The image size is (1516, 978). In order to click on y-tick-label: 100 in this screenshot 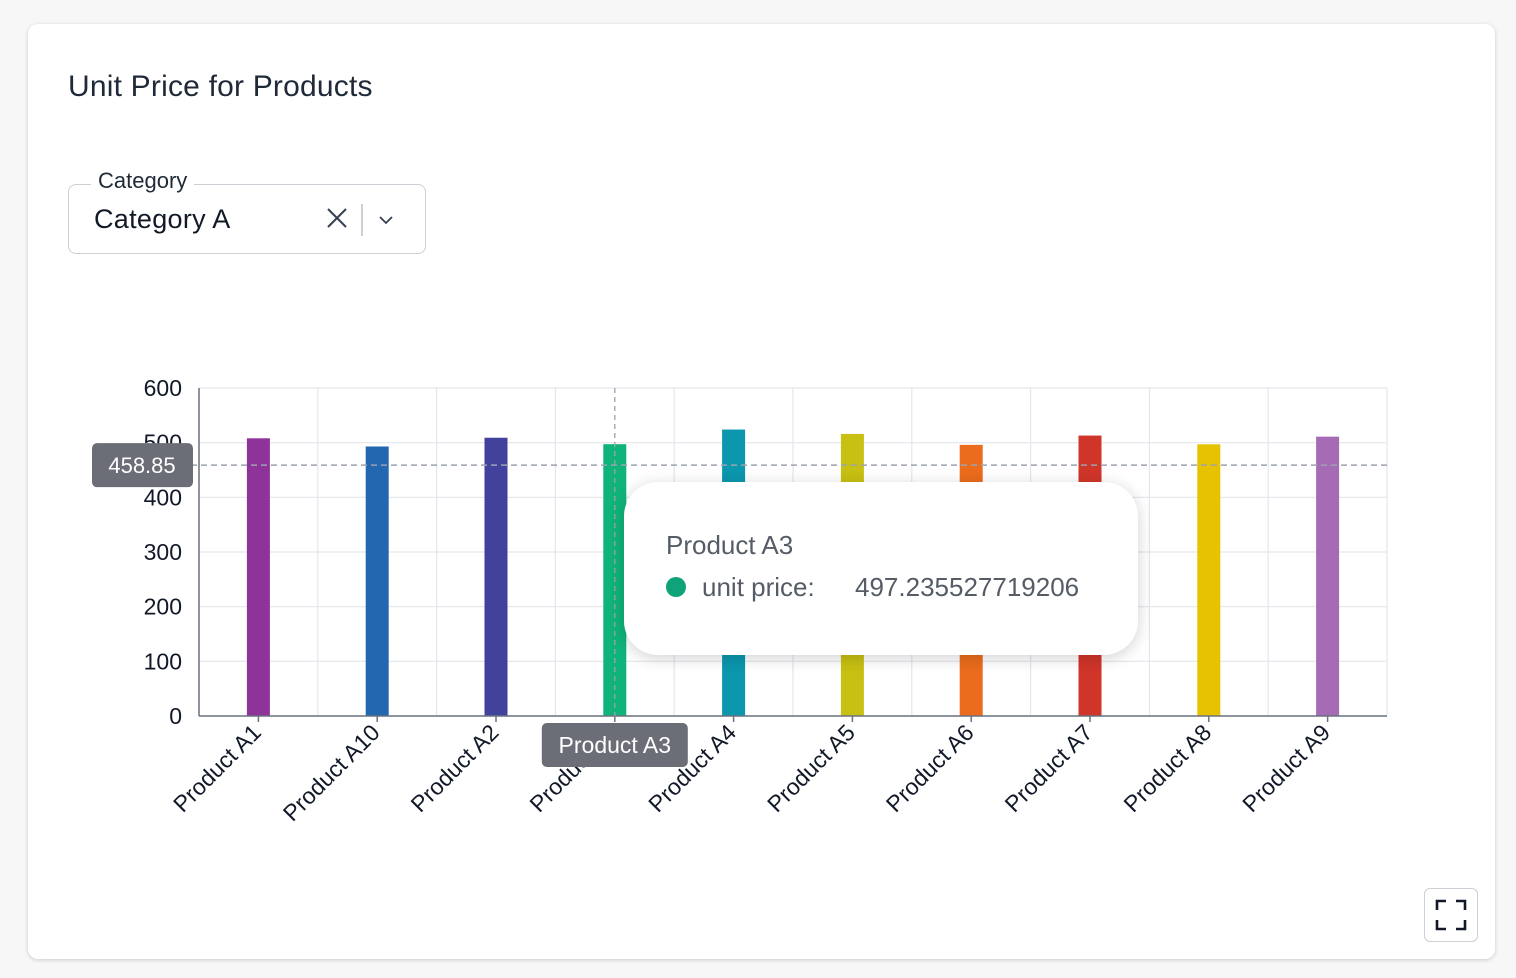, I will do `click(163, 661)`.